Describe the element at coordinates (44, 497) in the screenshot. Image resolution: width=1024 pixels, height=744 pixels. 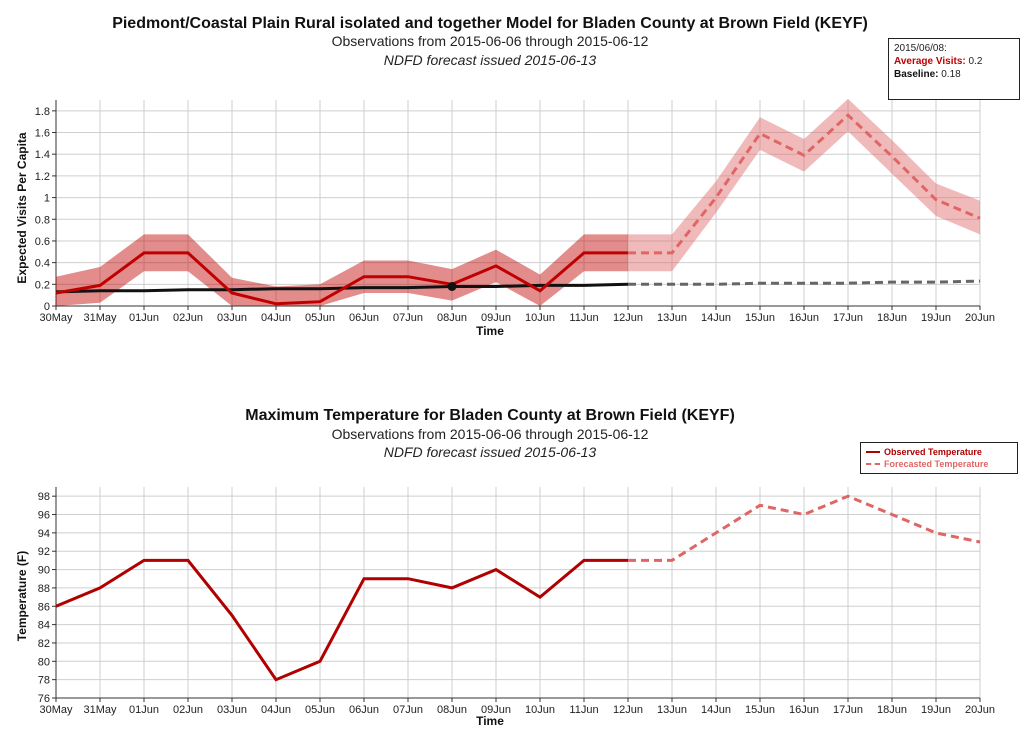
I see `chart2-y-tick-label: 98` at that location.